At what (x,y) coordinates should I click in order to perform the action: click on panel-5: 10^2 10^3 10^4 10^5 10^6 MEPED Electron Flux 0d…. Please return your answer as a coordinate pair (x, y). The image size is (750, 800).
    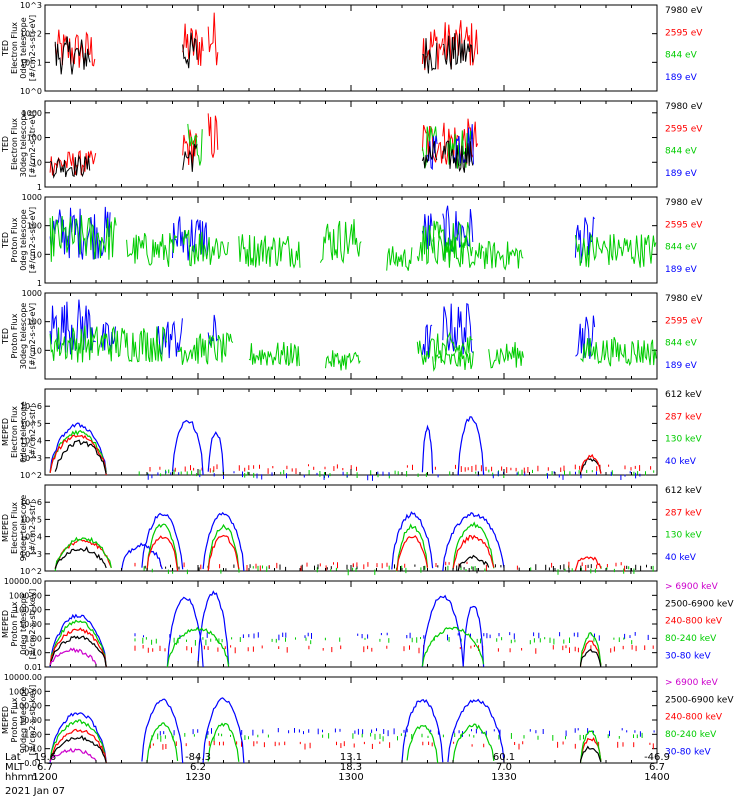
    Looking at the image, I should click on (351, 434).